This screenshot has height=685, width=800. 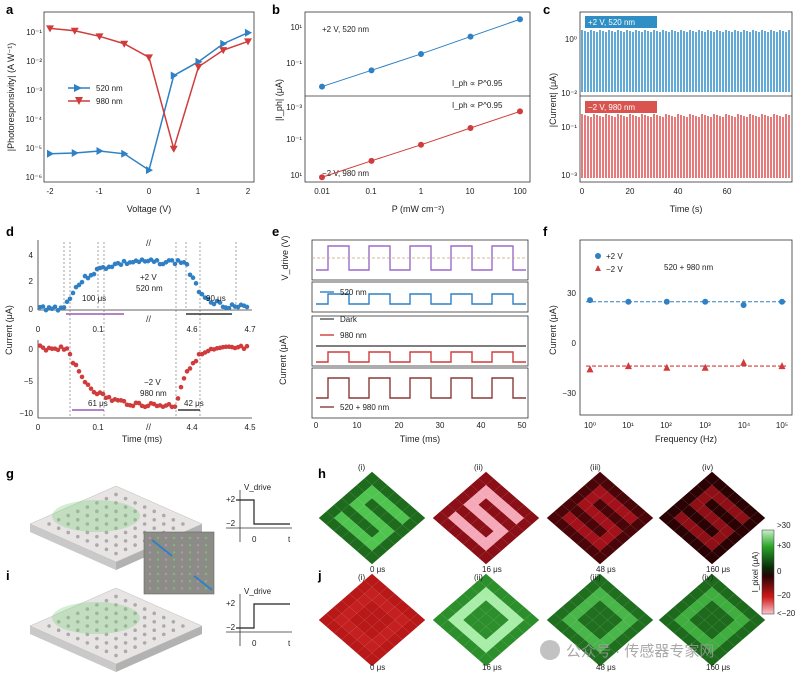 I want to click on d-top-annotation-line1: +2 V, so click(x=148, y=277).